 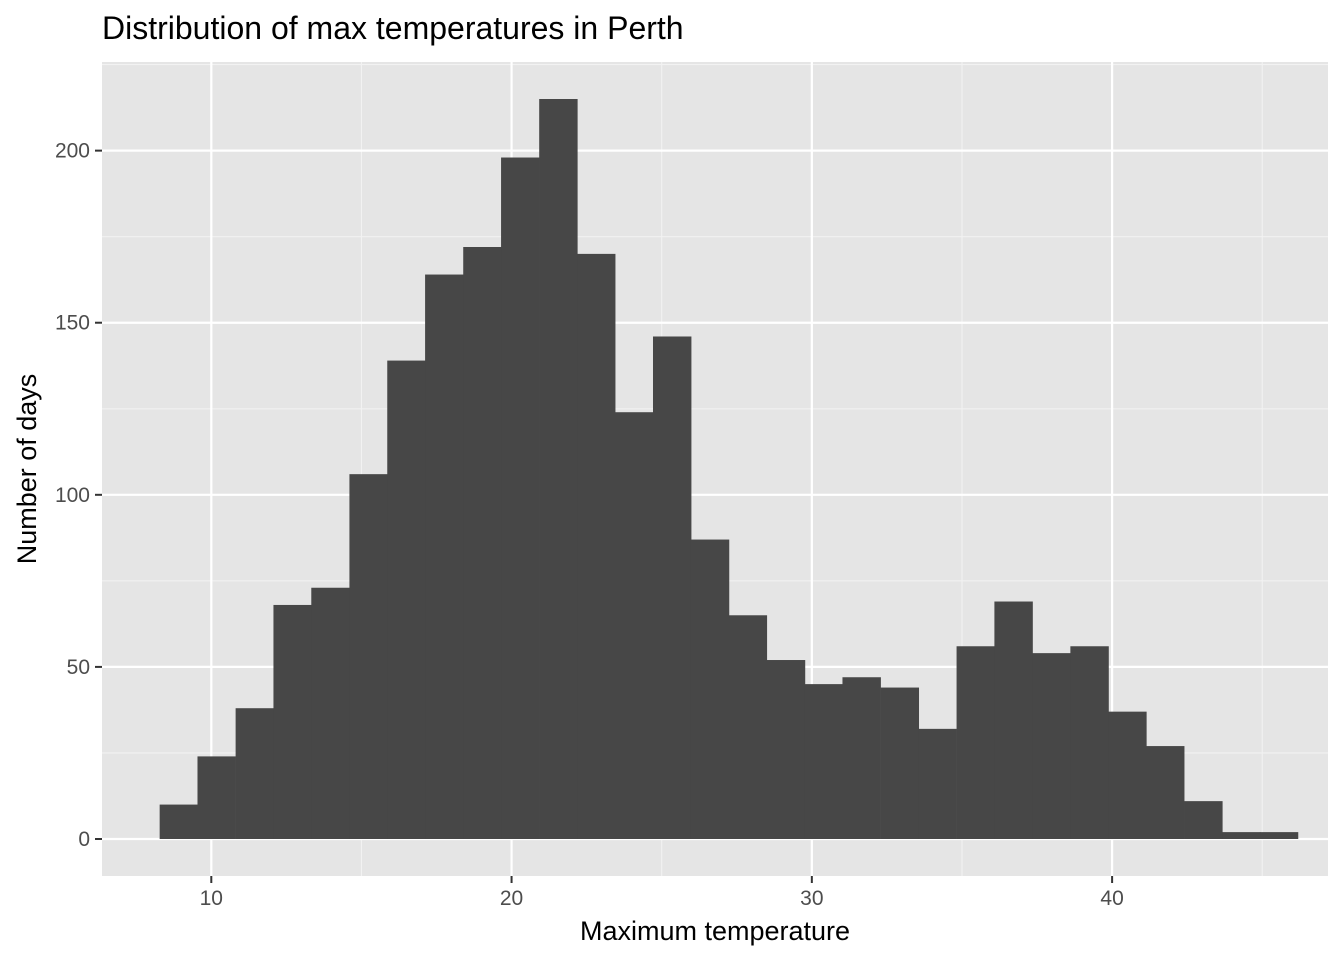 I want to click on x-tick-label: 40, so click(x=1111, y=898).